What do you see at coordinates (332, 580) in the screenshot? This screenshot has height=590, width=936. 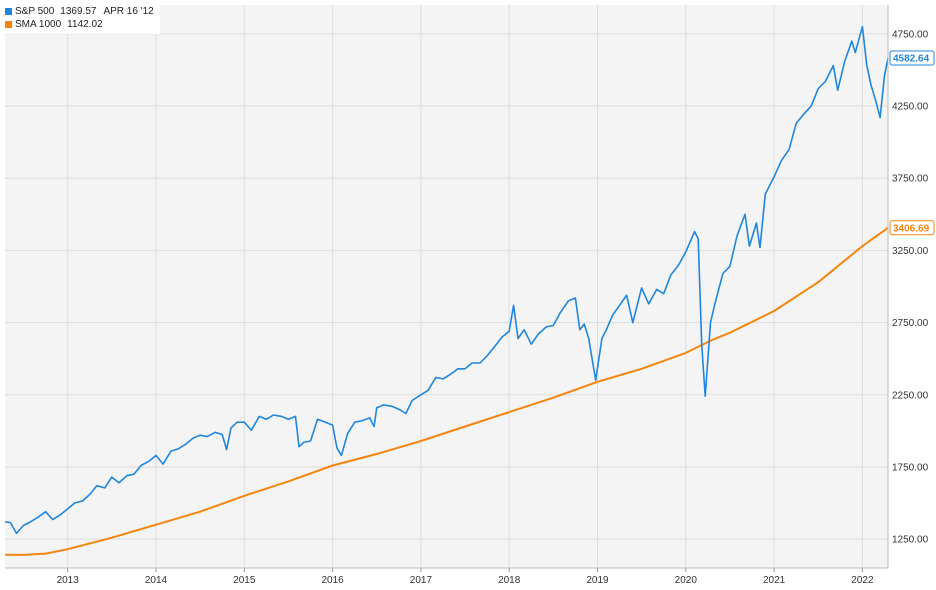 I see `x-tick-label: 2016` at bounding box center [332, 580].